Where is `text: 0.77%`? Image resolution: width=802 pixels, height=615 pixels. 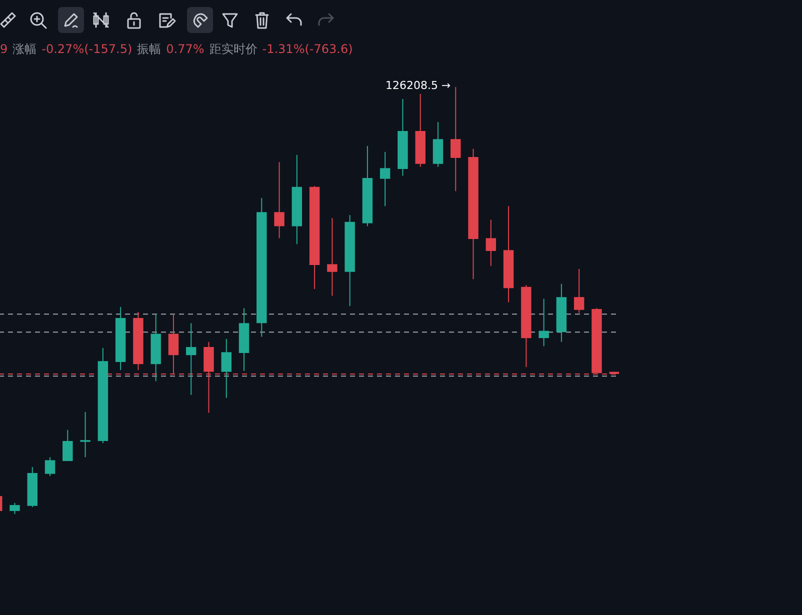
text: 0.77% is located at coordinates (185, 49).